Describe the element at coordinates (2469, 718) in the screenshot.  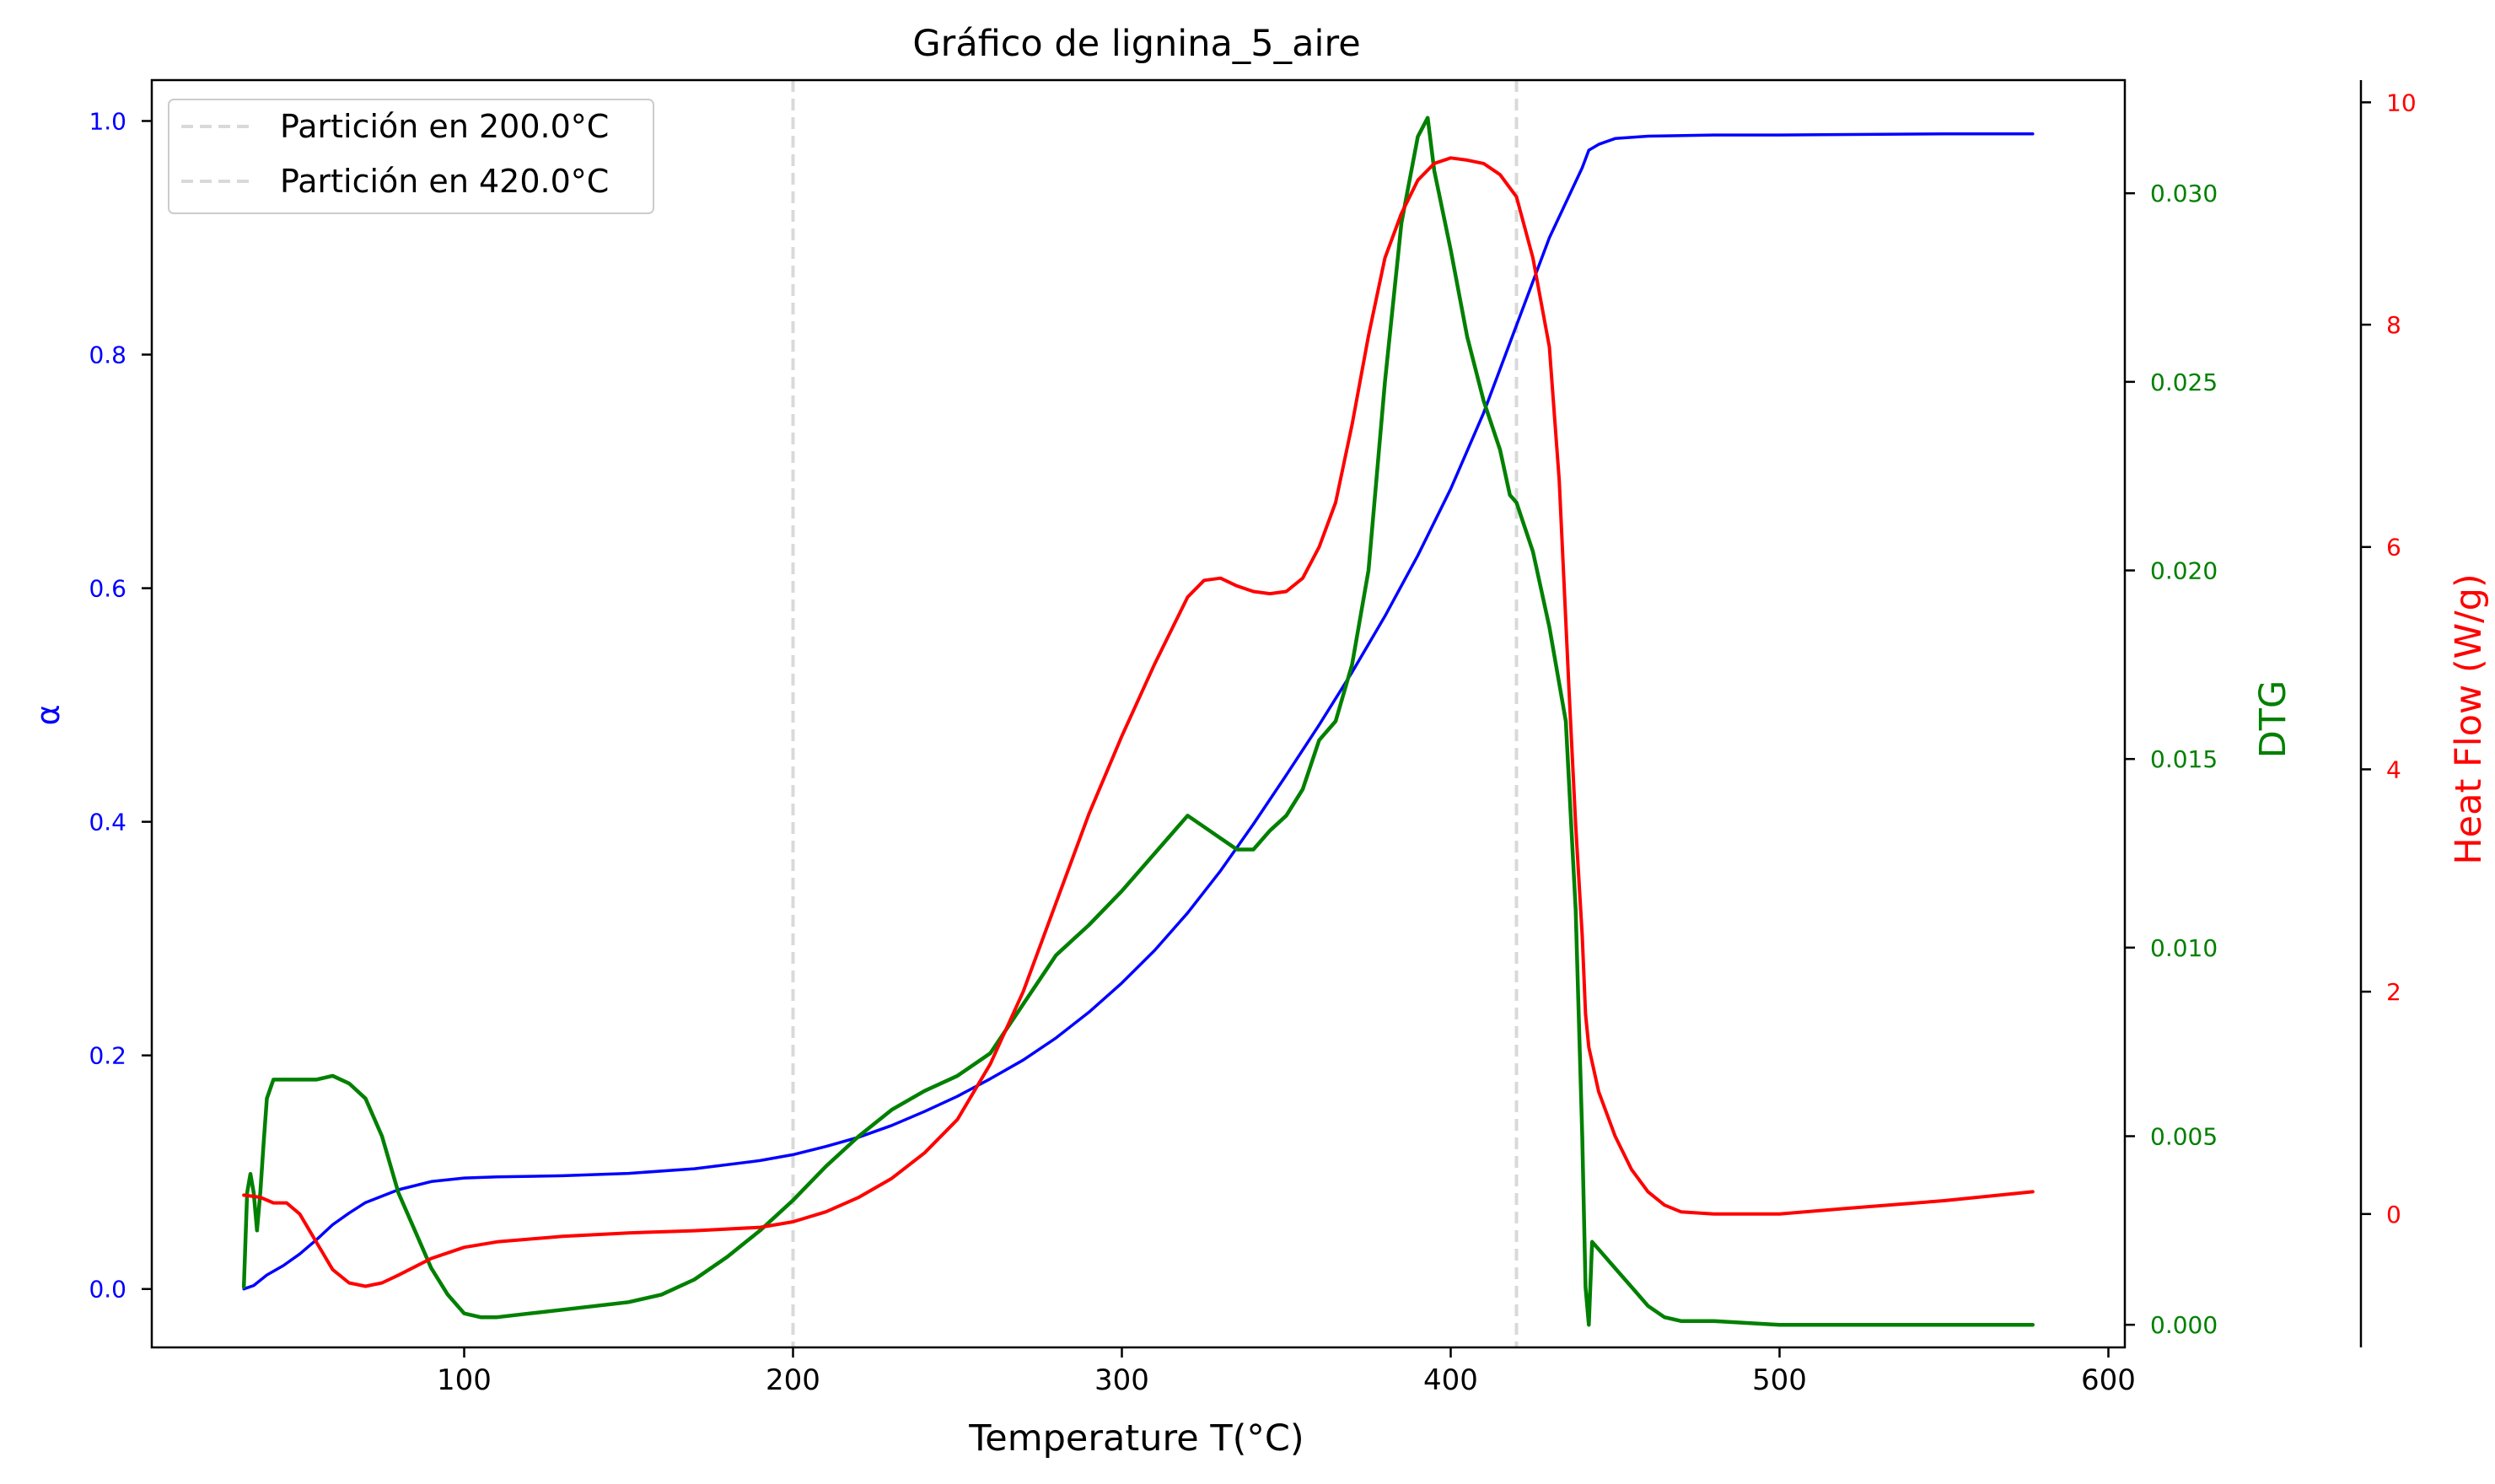
I see `heat-axis-label: Heat Flow (W/g)` at that location.